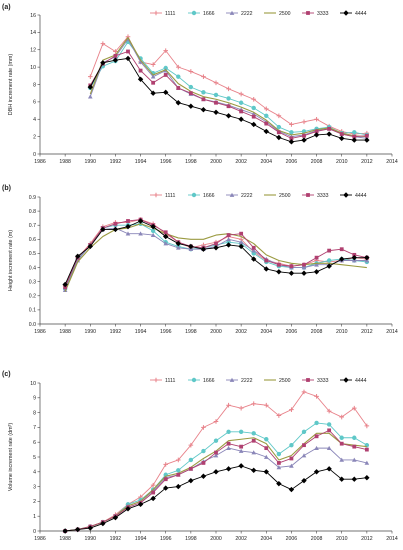  Describe the element at coordinates (33, 33) in the screenshot. I see `y-tick-label: 14` at that location.